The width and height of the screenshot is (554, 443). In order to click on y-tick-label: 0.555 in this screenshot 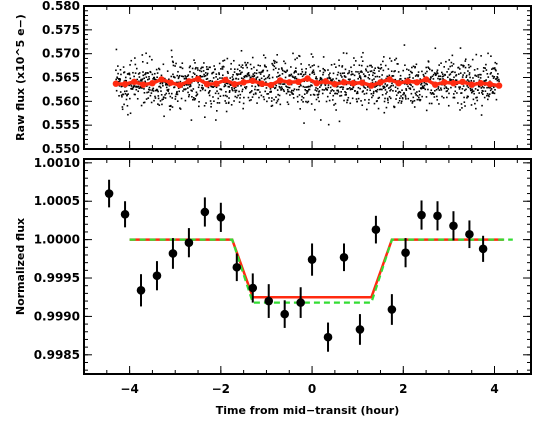, I will do `click(61, 125)`.